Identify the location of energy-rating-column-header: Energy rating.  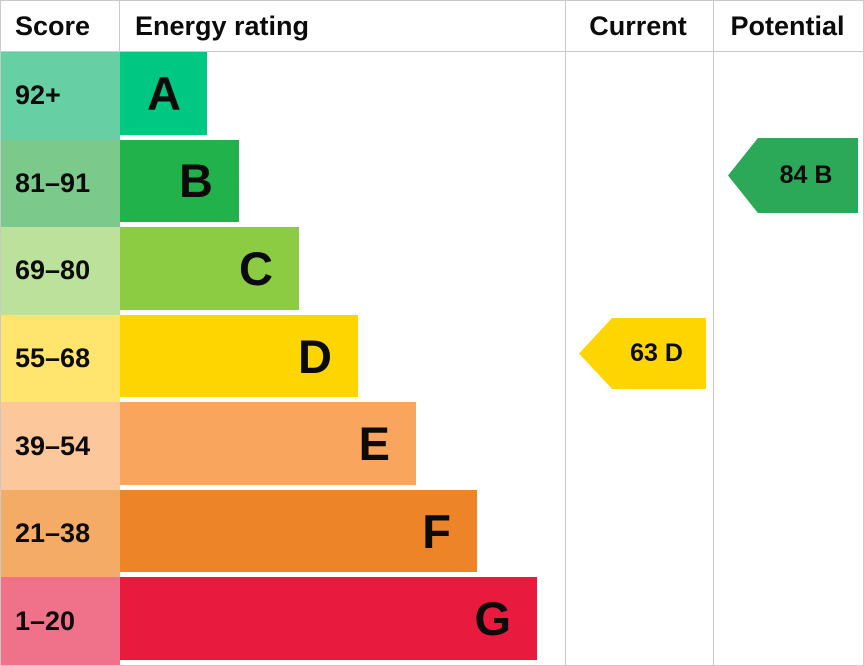
(222, 25).